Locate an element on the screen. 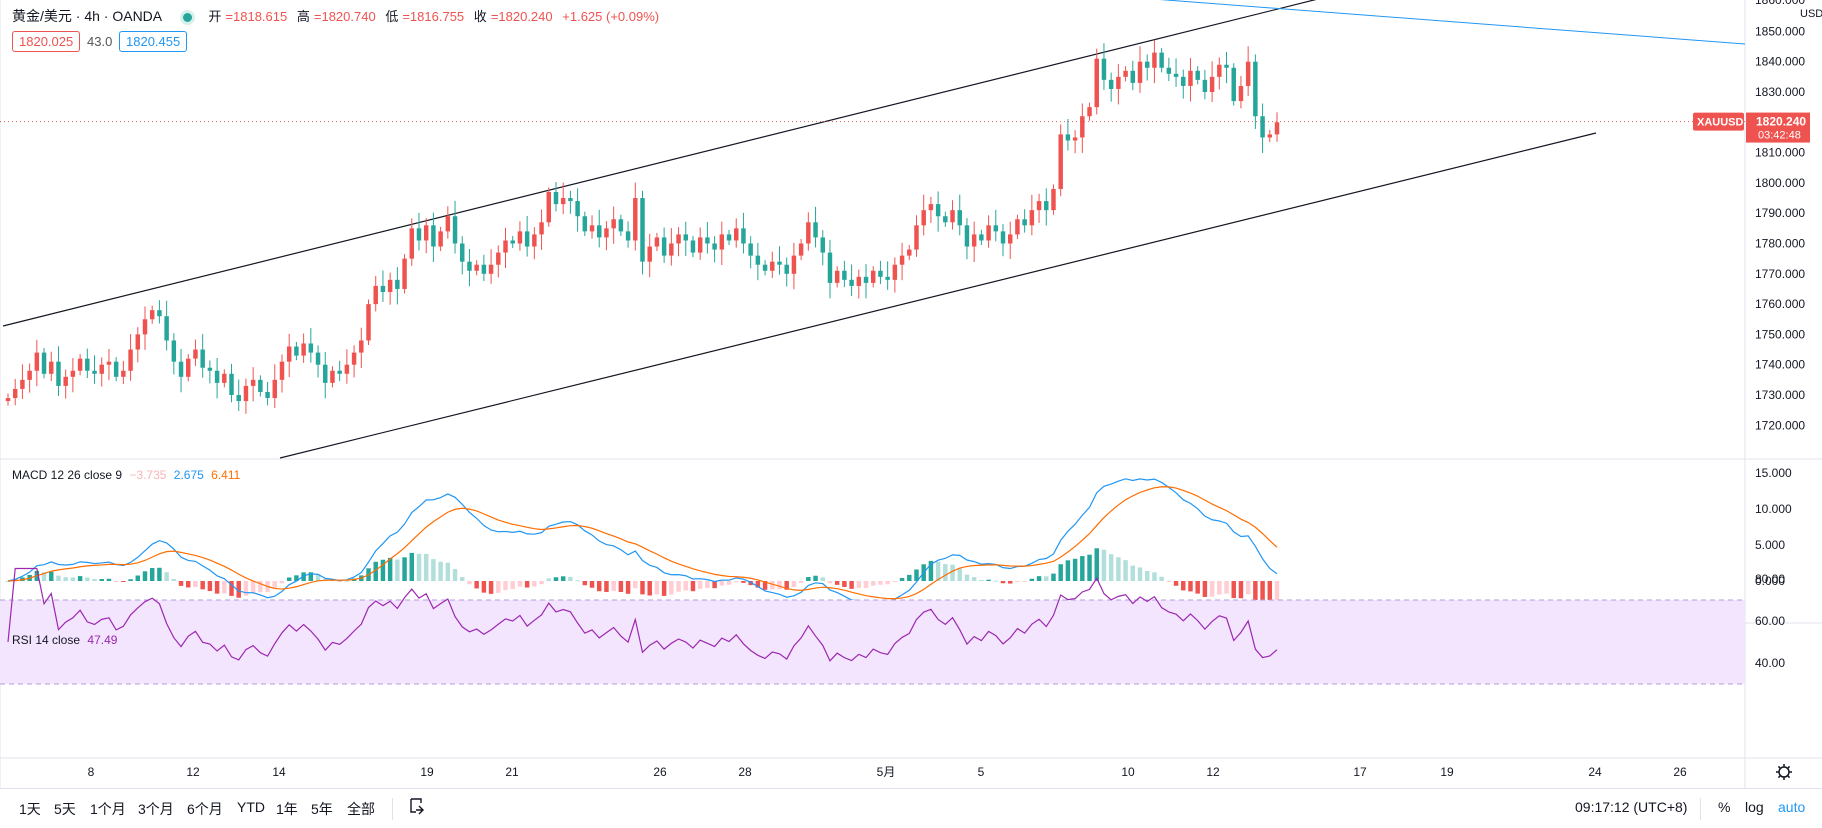 This screenshot has width=1822, height=828. symbol-title: 黄金/美元 · 4h · OANDA is located at coordinates (87, 16).